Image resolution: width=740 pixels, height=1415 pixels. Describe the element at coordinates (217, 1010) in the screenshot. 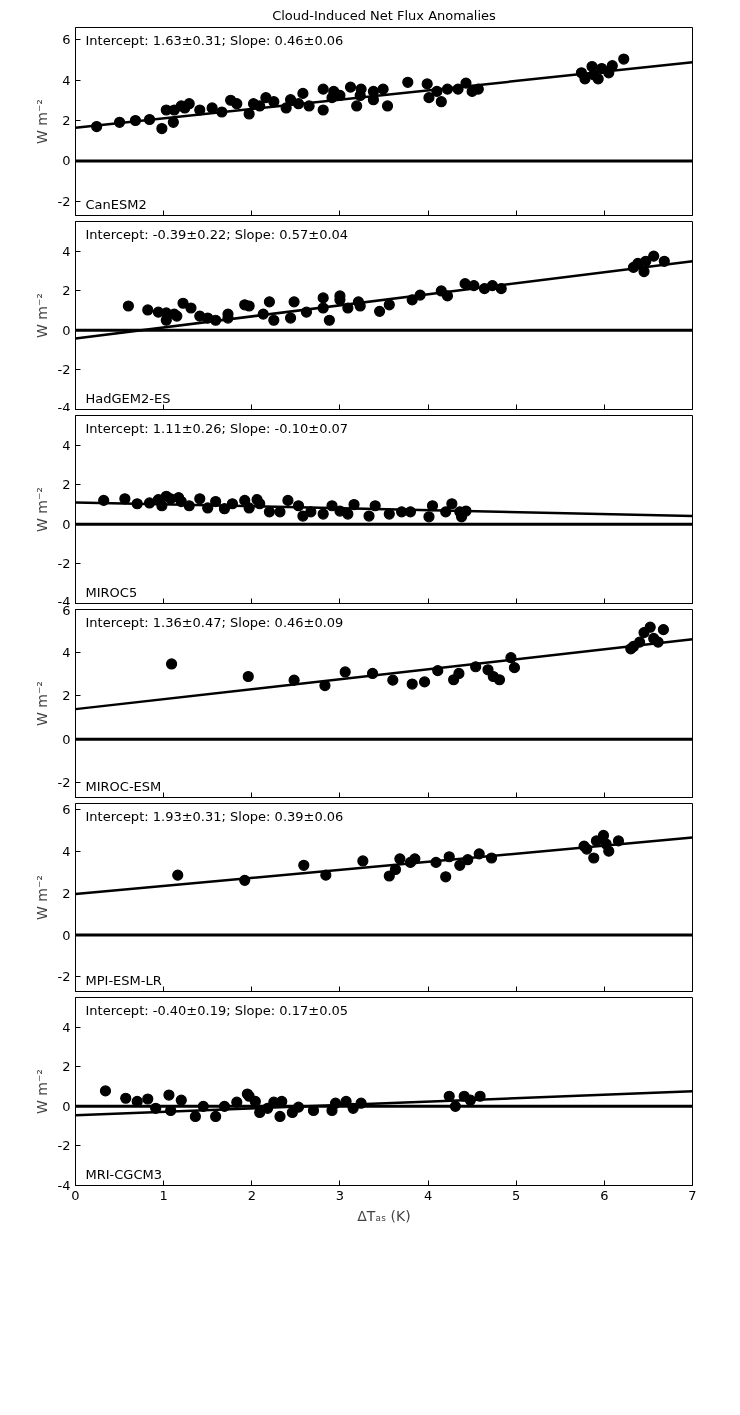

I see `annotation: Intercept: -0.40±0.19; Slope: 0.17±0.05` at that location.